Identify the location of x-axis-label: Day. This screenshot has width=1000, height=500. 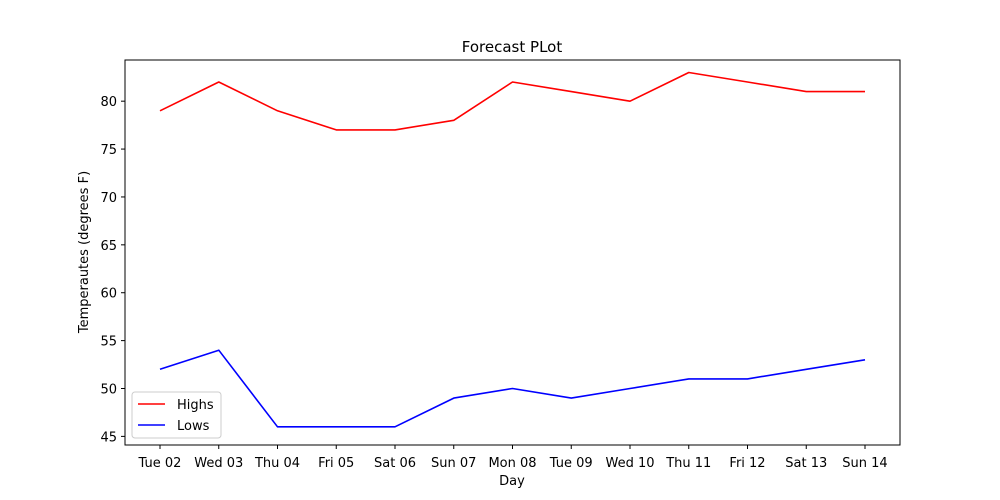
(512, 481).